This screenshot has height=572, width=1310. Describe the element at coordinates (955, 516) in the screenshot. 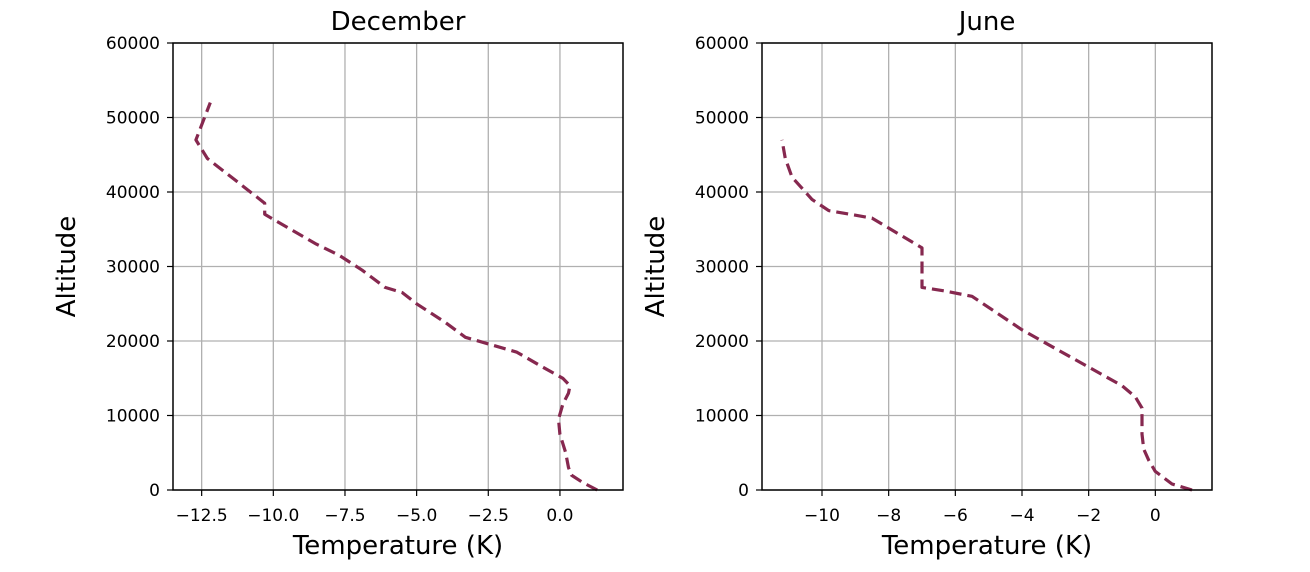

I see `x-tick-label: −6` at that location.